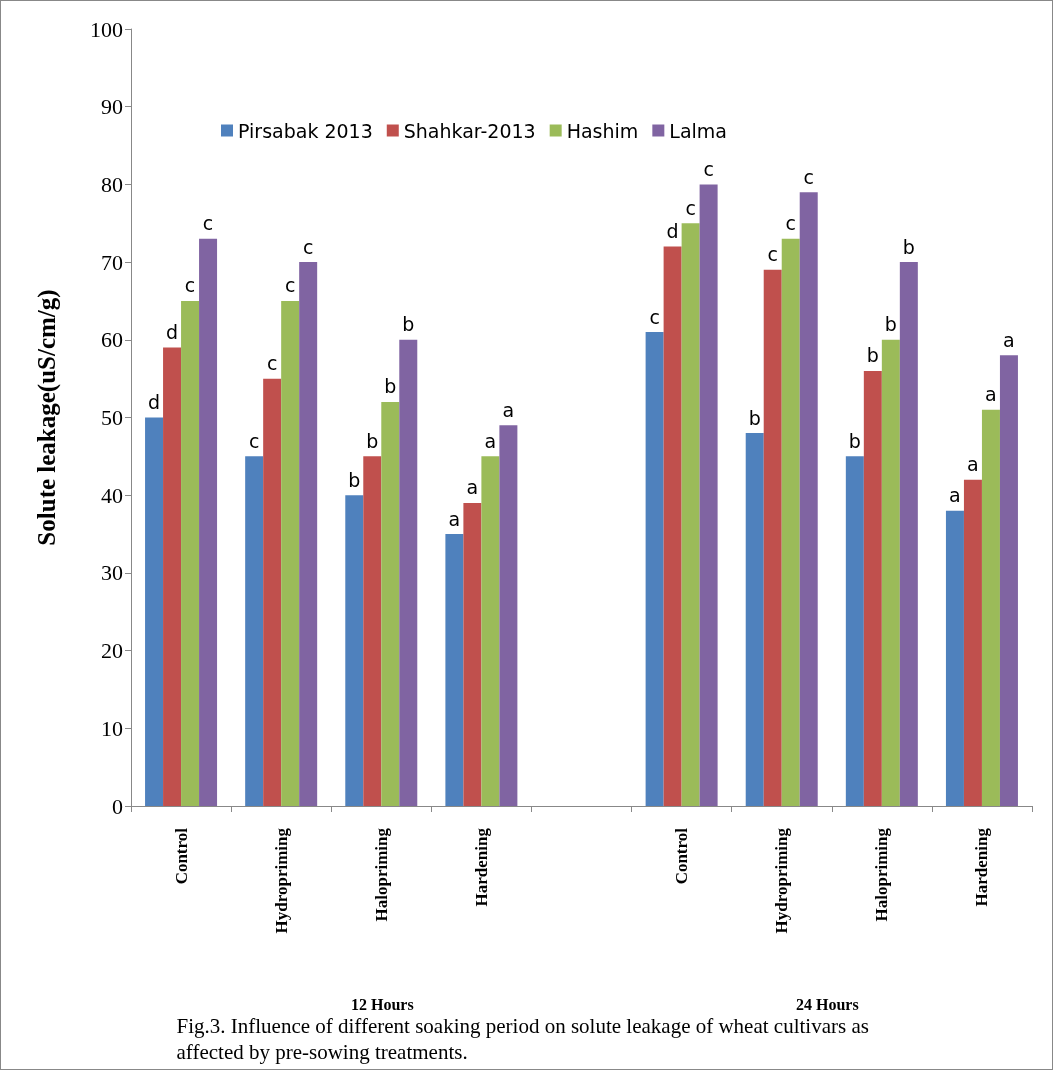 This screenshot has height=1070, width=1053. What do you see at coordinates (117, 806) in the screenshot?
I see `y-tick-label: 0` at bounding box center [117, 806].